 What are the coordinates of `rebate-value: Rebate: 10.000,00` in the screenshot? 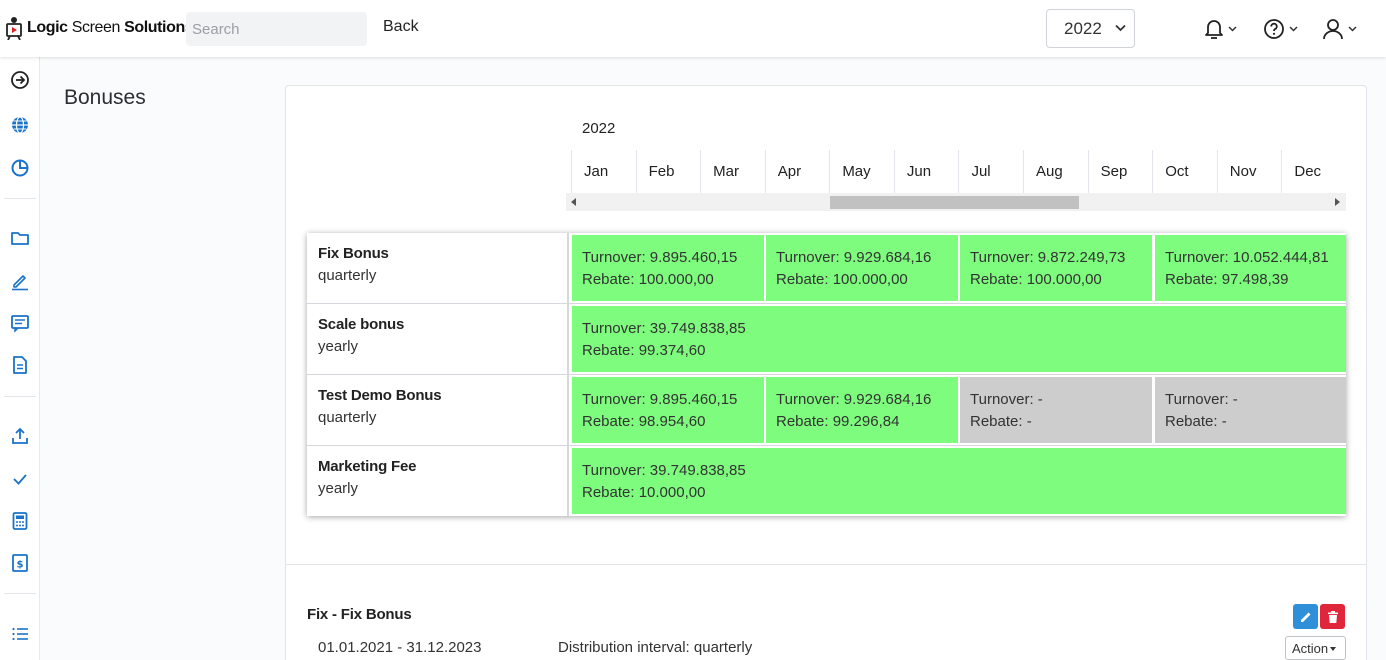 It's located at (644, 492).